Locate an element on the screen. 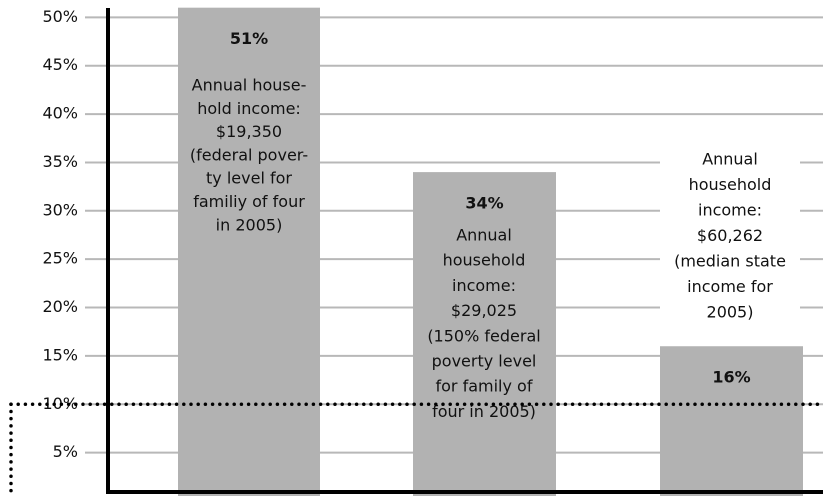 Image resolution: width=823 pixels, height=496 pixels. value-label: 51% is located at coordinates (249, 38).